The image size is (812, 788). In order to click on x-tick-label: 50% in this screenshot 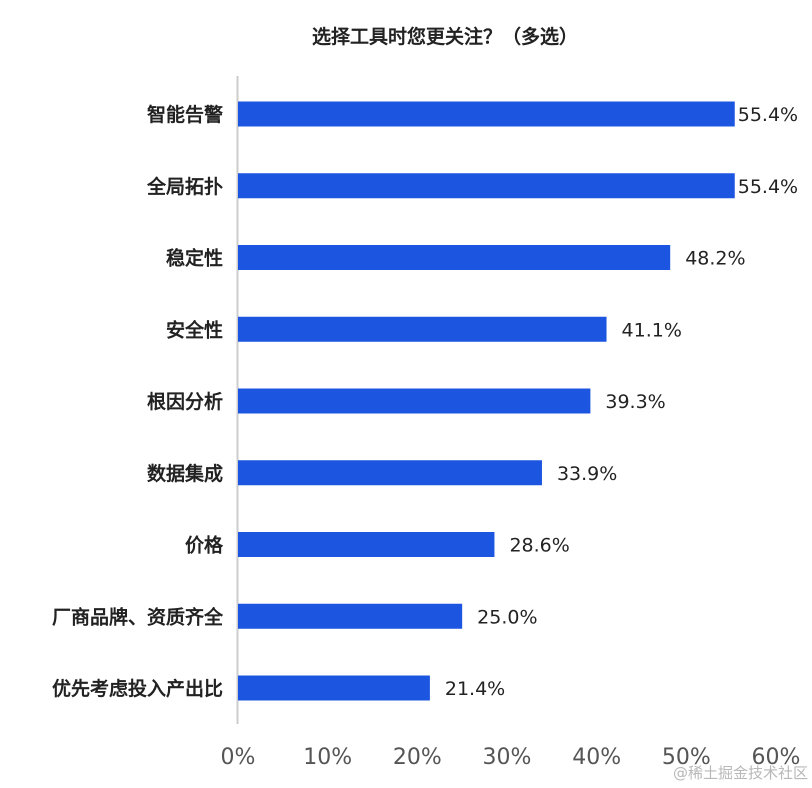, I will do `click(686, 757)`.